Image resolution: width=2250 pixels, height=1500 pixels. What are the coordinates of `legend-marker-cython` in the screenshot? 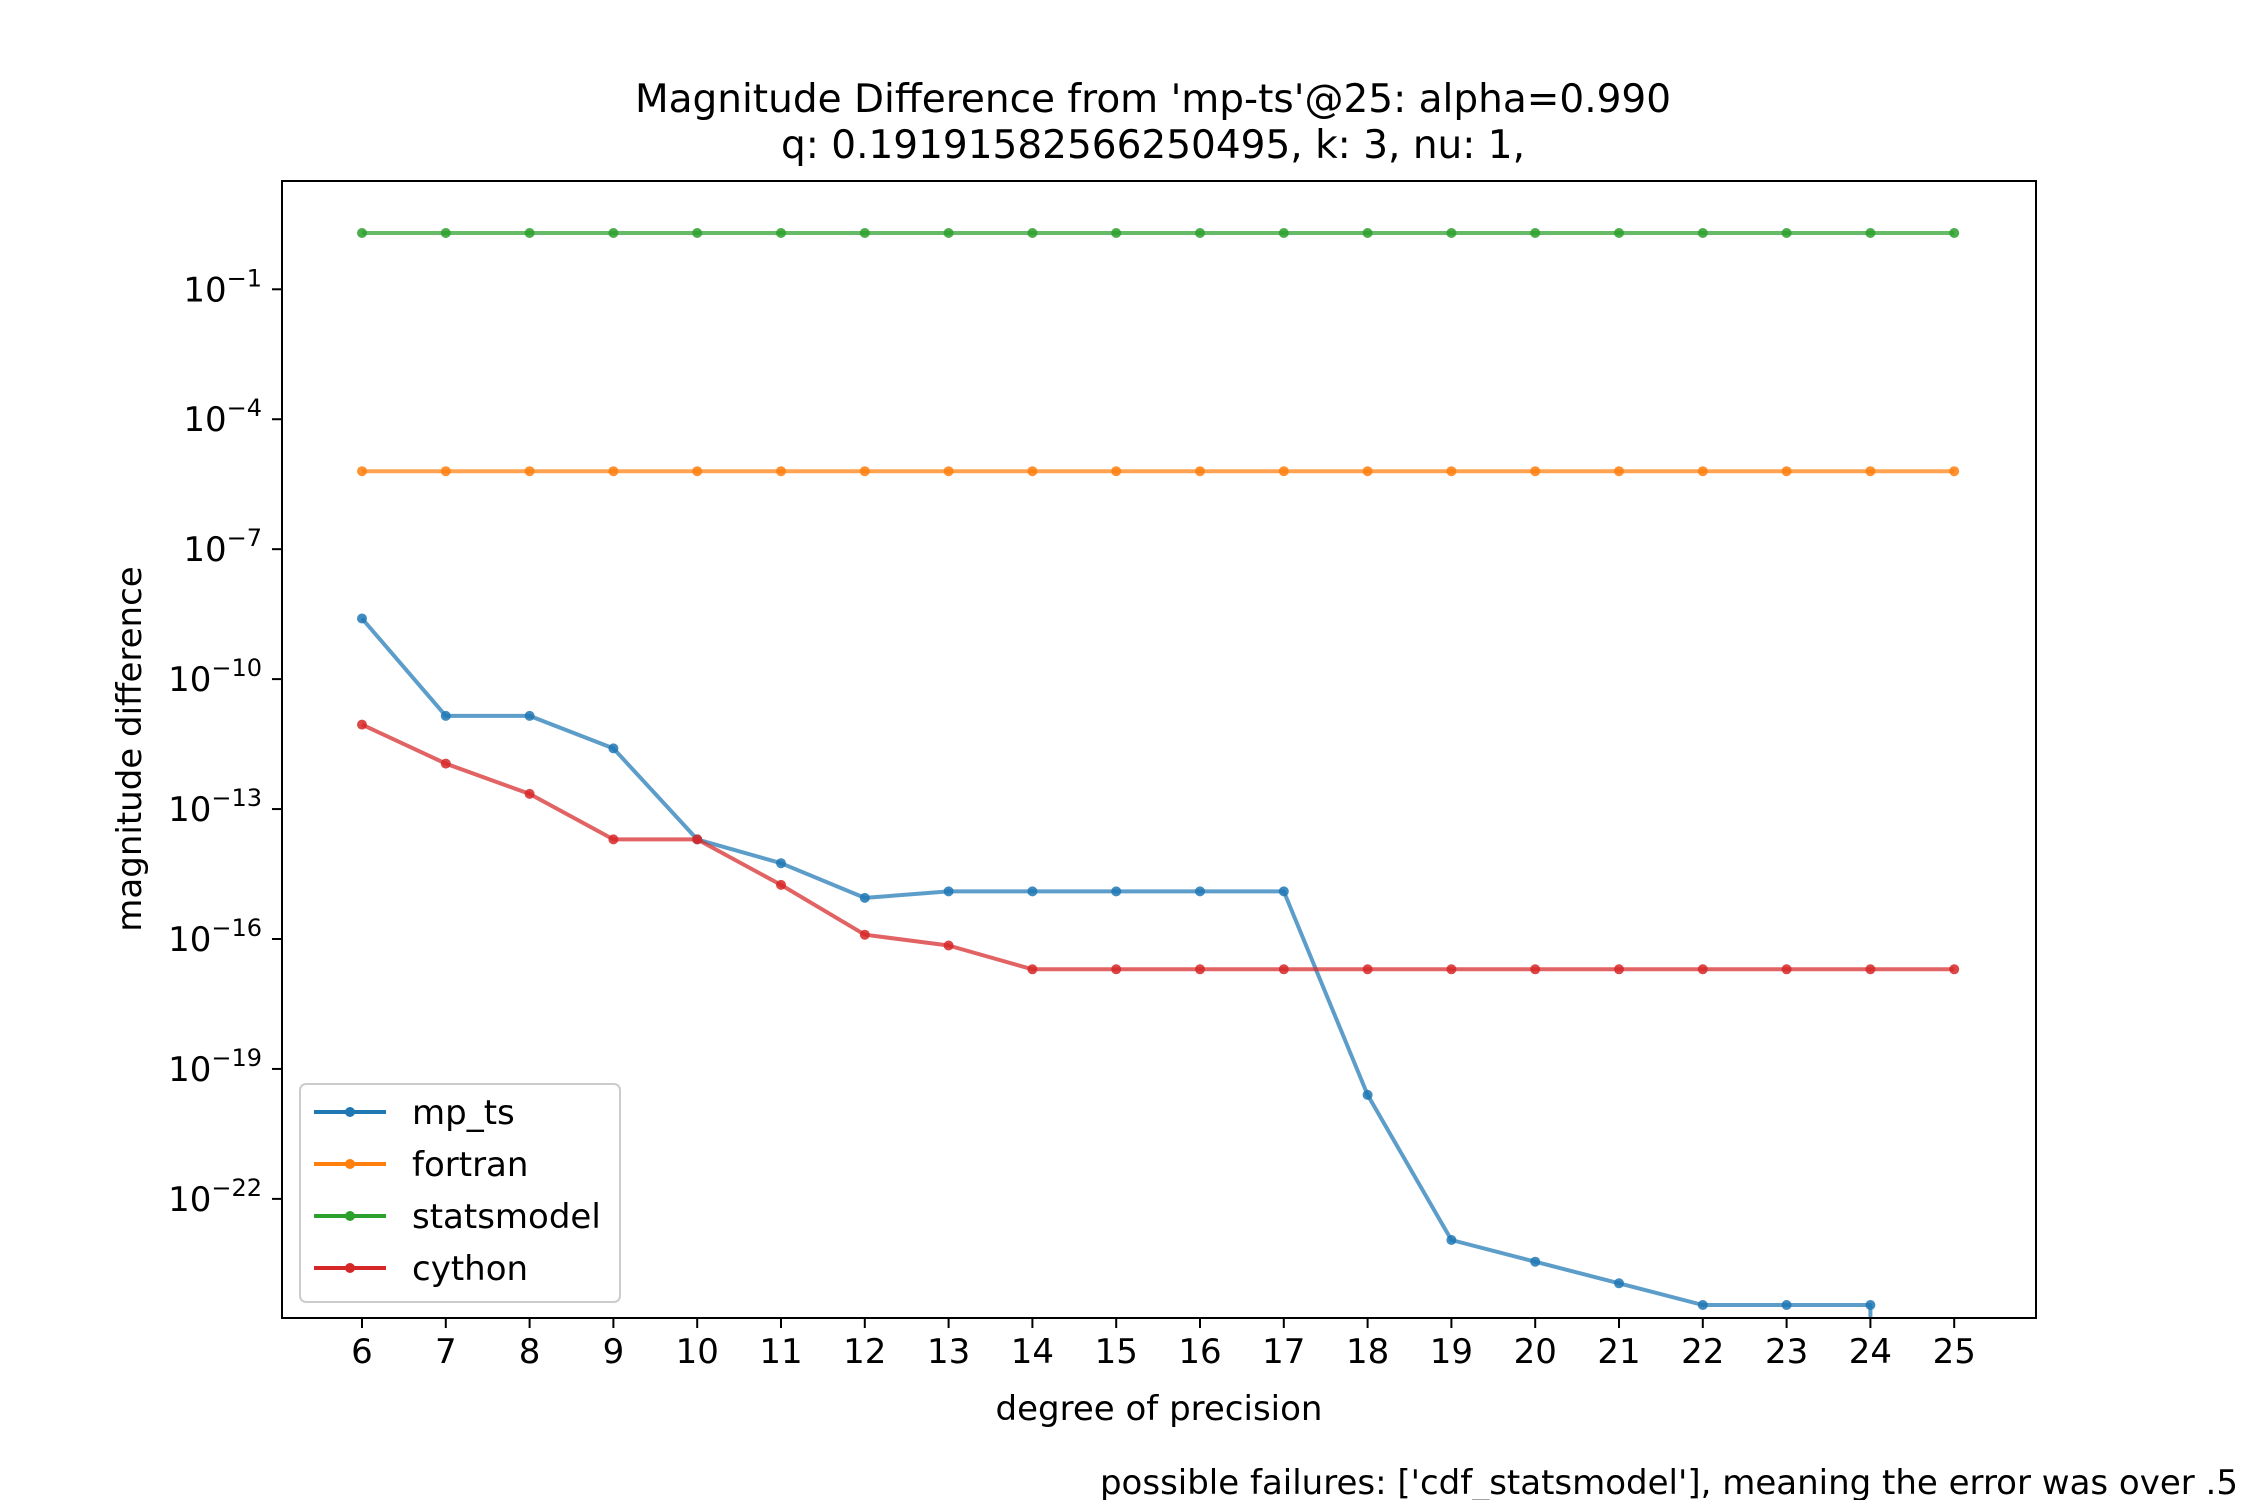 It's located at (350, 1268).